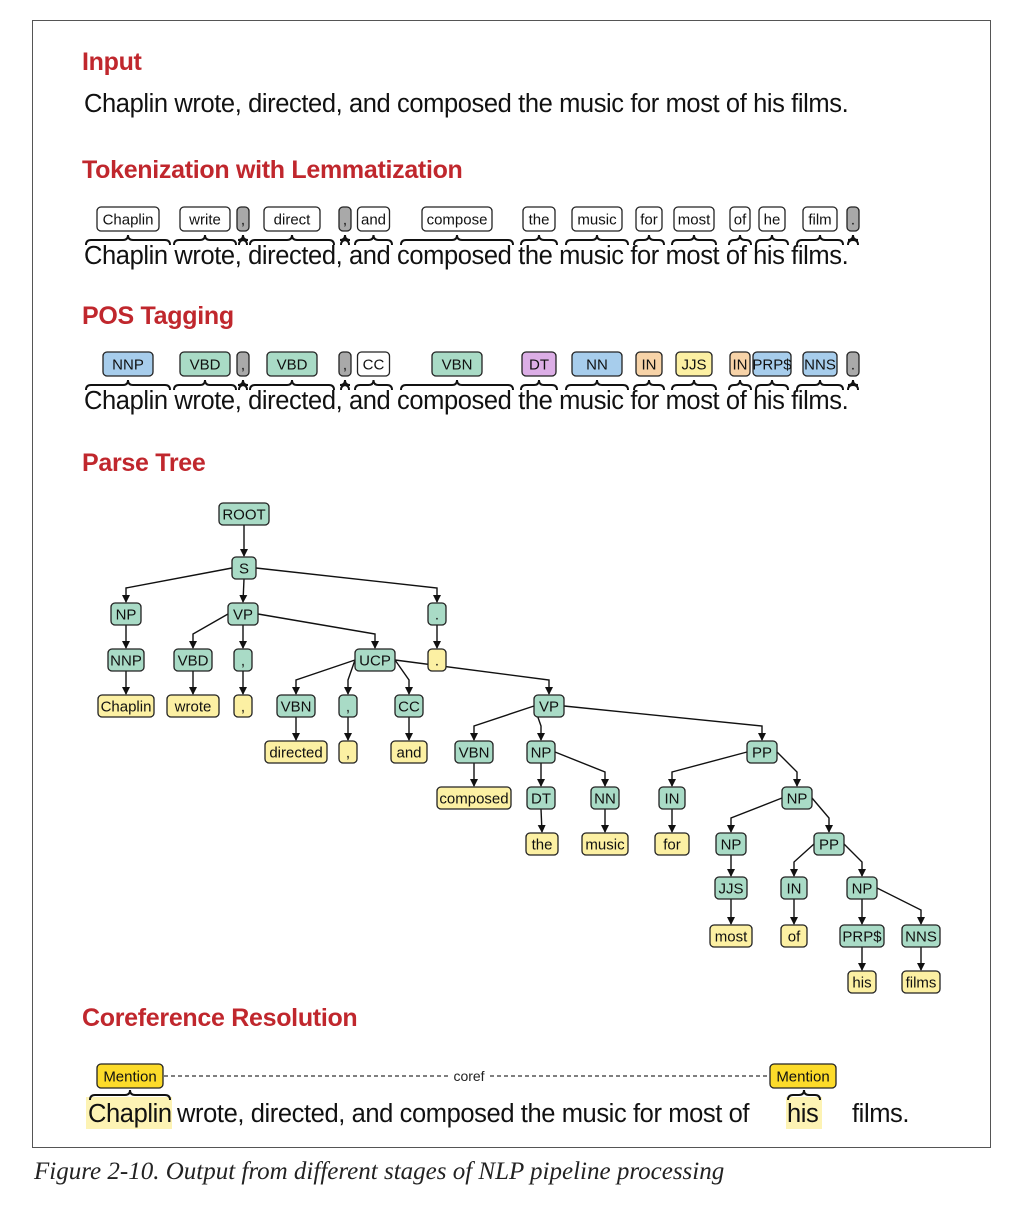 The height and width of the screenshot is (1208, 1022). What do you see at coordinates (243, 660) in the screenshot?
I see `tree-node-comma1: ,` at bounding box center [243, 660].